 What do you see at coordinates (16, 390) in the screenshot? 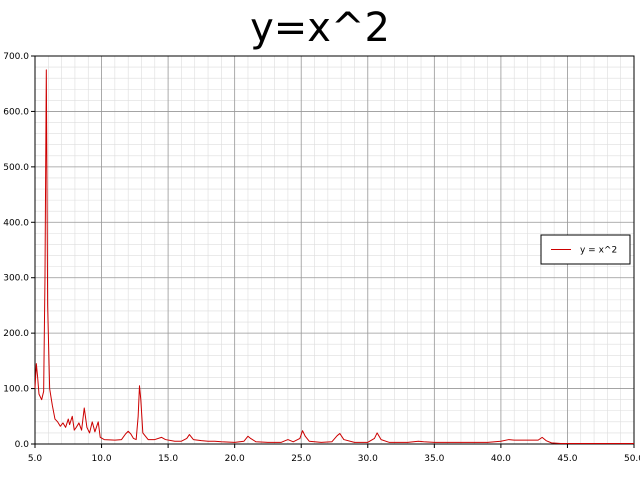
I see `y-tick-label: 100.0` at bounding box center [16, 390].